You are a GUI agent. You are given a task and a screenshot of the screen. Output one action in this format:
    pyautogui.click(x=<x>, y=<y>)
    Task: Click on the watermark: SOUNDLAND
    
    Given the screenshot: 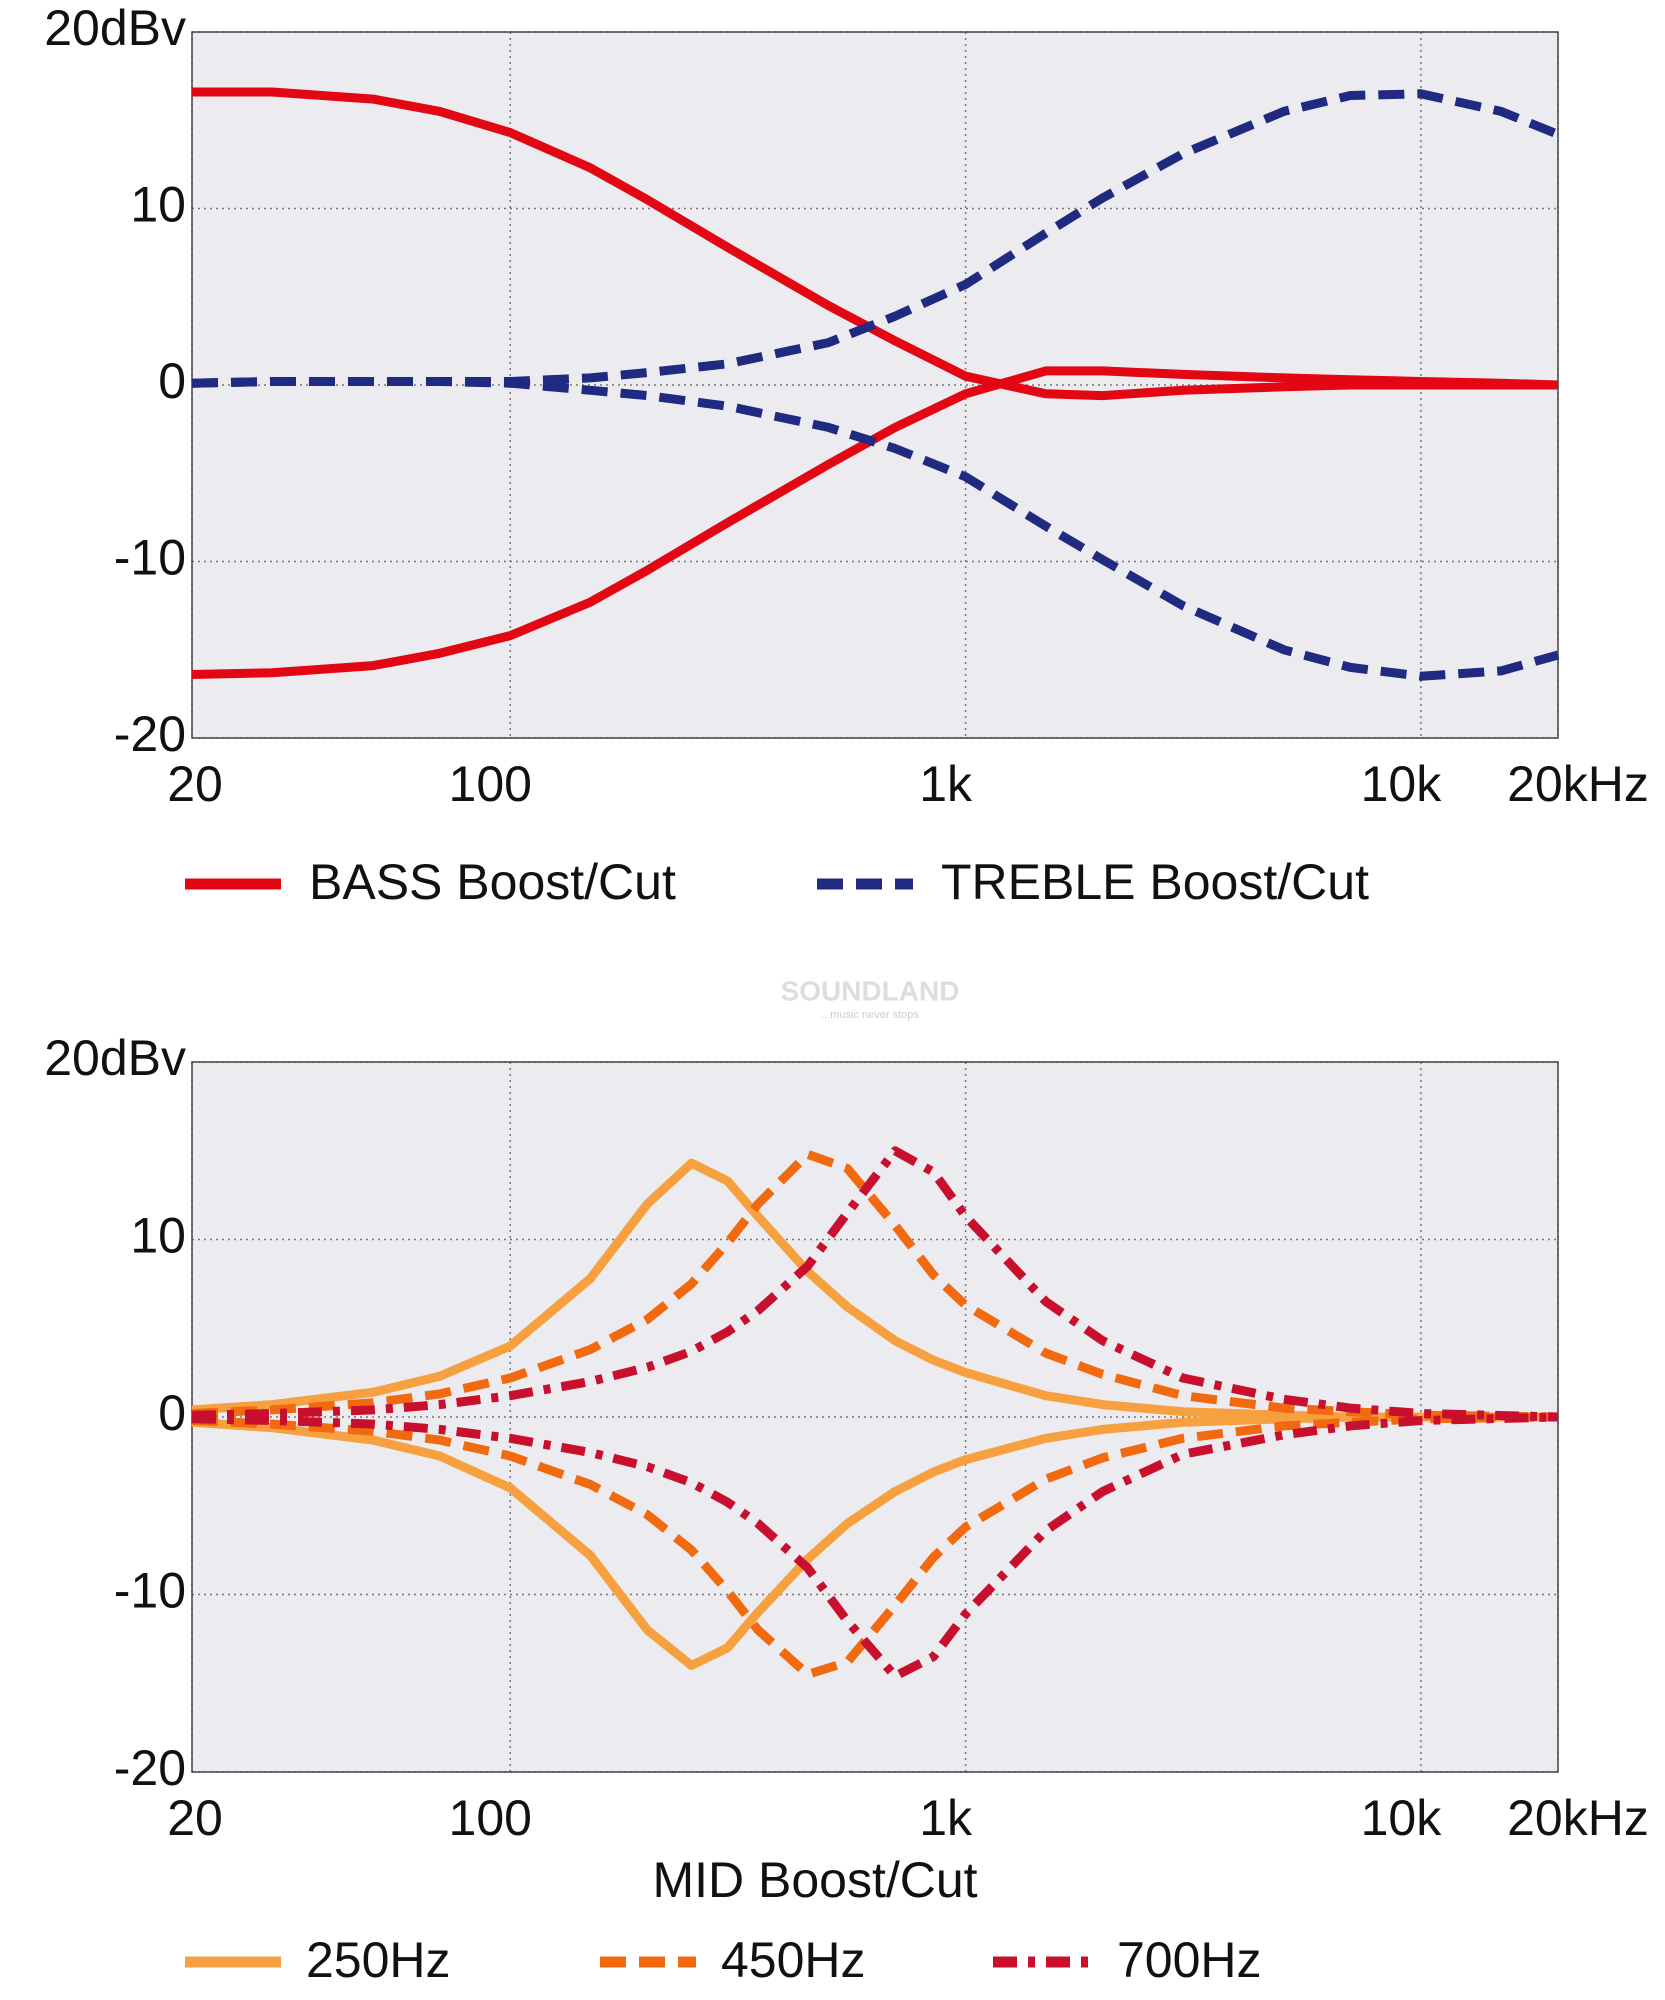 What is the action you would take?
    pyautogui.click(x=870, y=990)
    